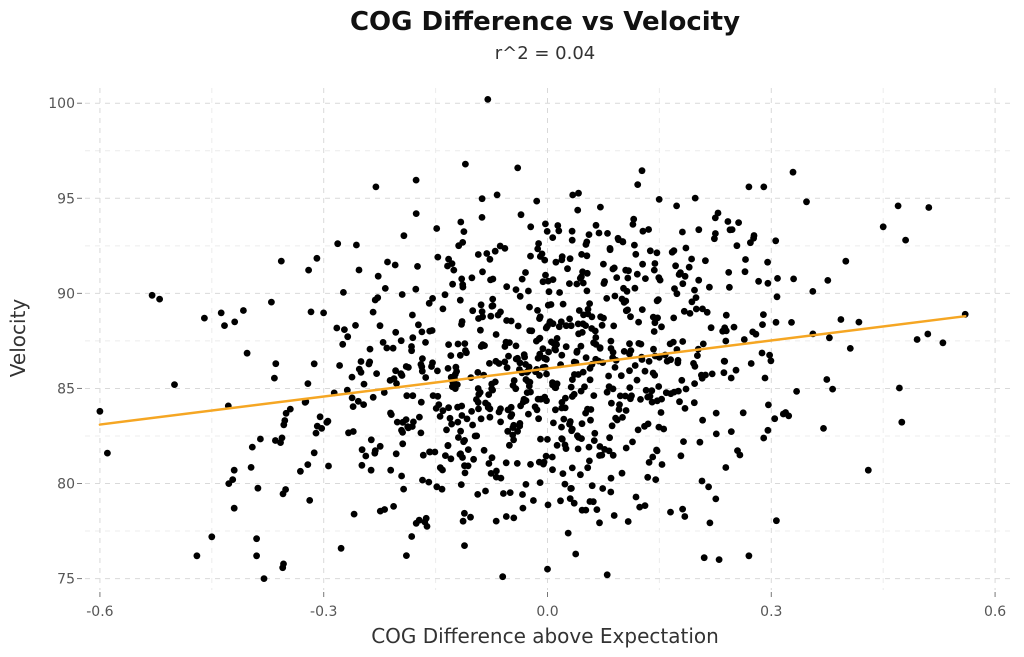  Describe the element at coordinates (323, 612) in the screenshot. I see `x-tick-label: -0.3` at that location.